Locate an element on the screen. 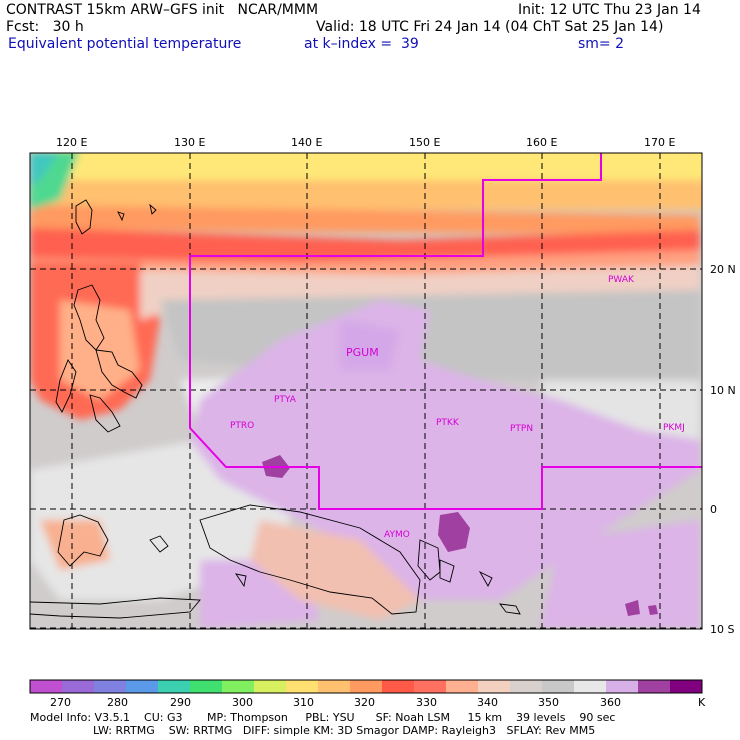 The image size is (740, 740). lat-label-equator: 0 is located at coordinates (713, 509).